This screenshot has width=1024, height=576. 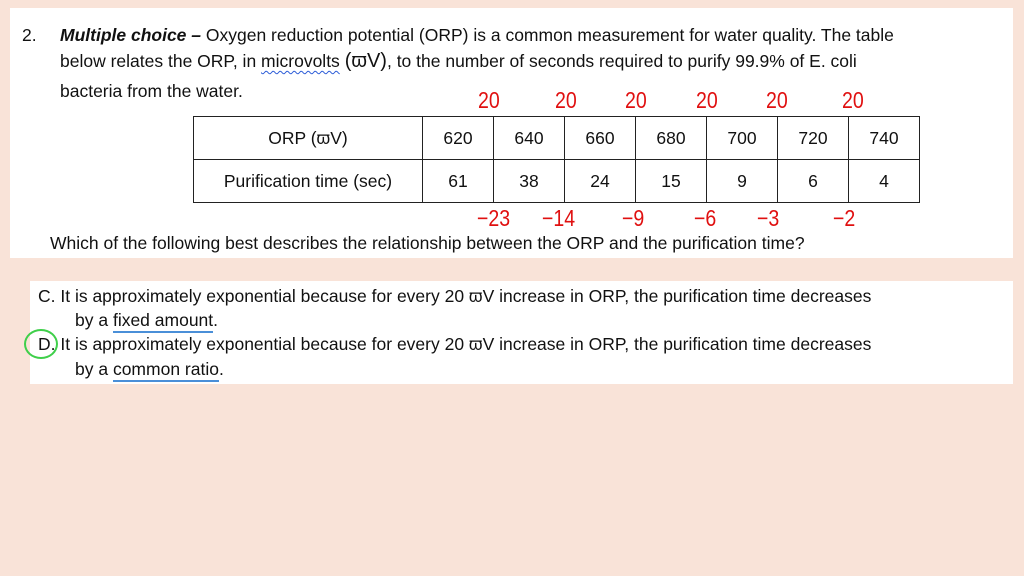 What do you see at coordinates (559, 218) in the screenshot?
I see `bottom-diff-2: −14` at bounding box center [559, 218].